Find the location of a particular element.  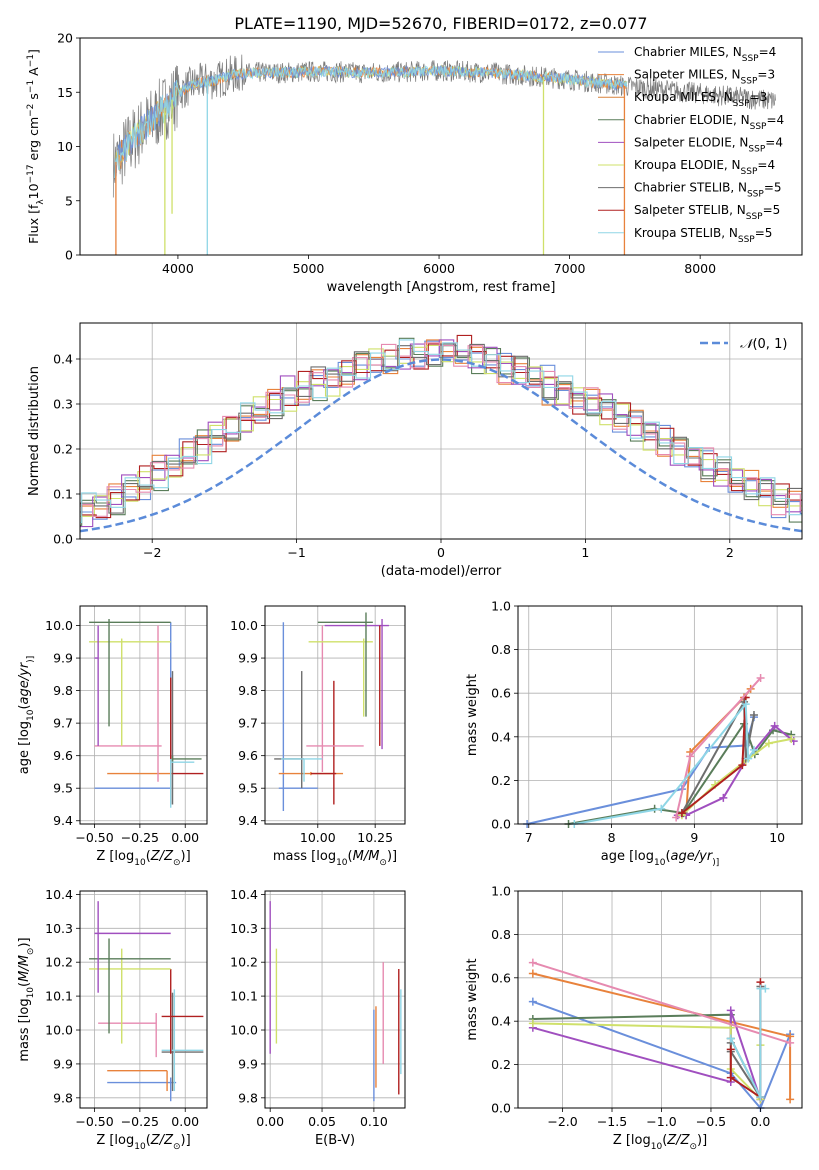

y-axis-label: Normed distribution is located at coordinates (34, 431).